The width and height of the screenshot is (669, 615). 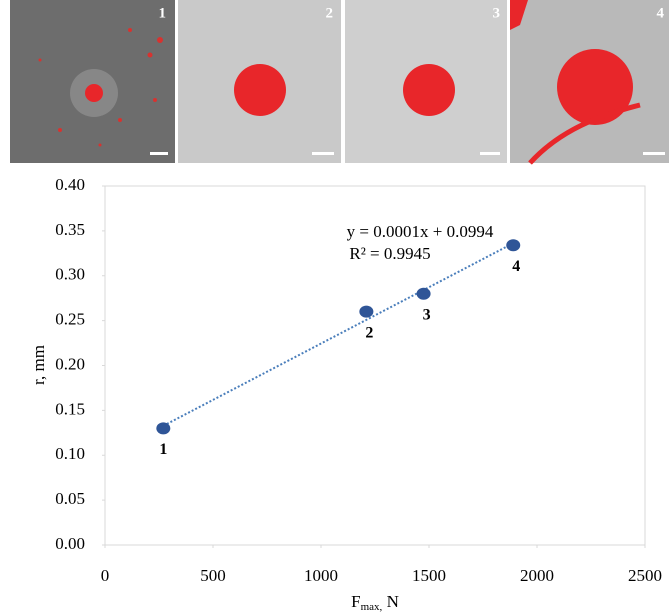 What do you see at coordinates (70, 498) in the screenshot?
I see `y-tick-label: 0.05` at bounding box center [70, 498].